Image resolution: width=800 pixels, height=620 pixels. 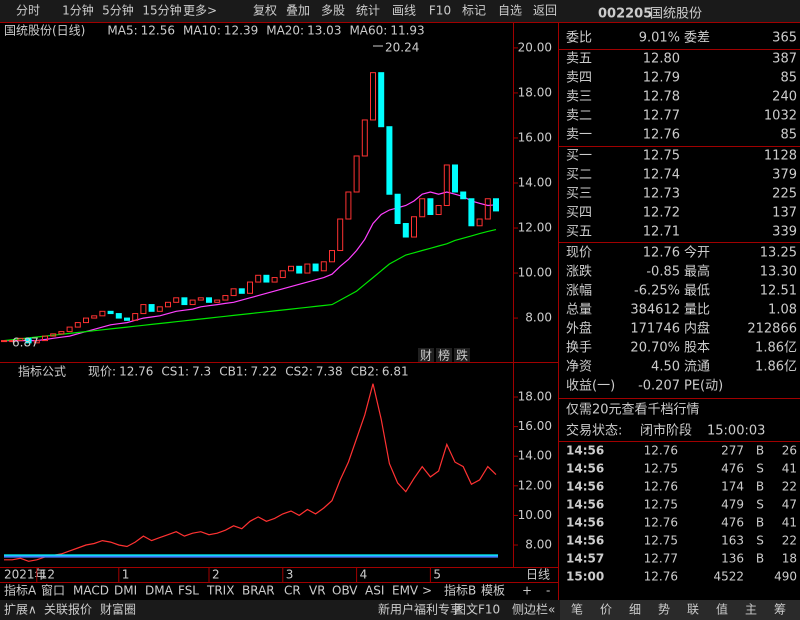 What do you see at coordinates (250, 285) in the screenshot?
I see `series-line` at bounding box center [250, 285].